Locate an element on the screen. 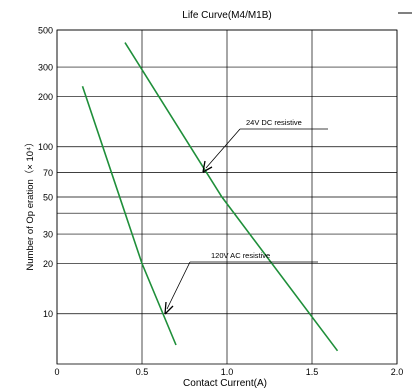  y-tick-label: 70 is located at coordinates (48, 173).